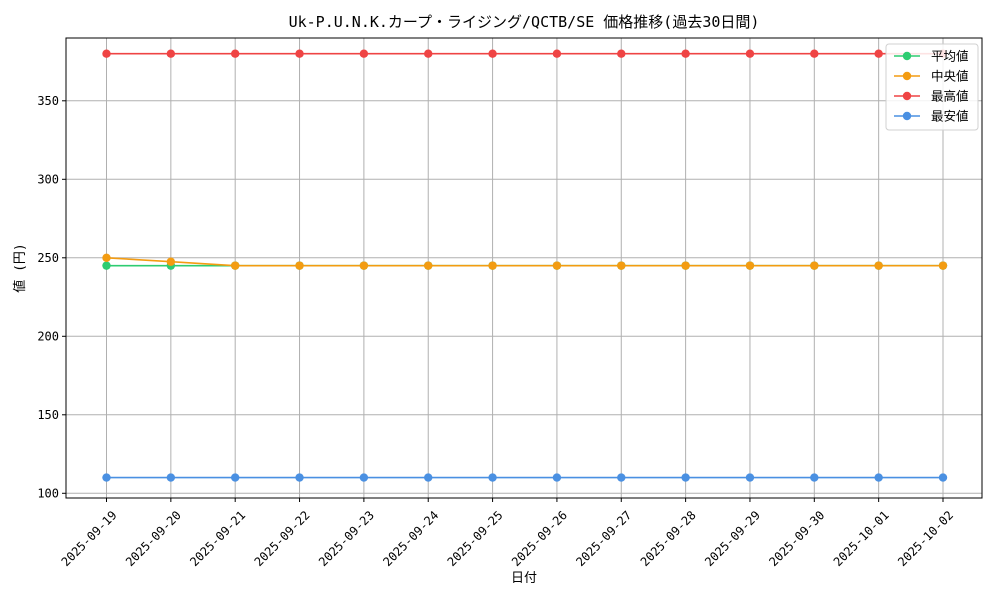 This screenshot has width=1000, height=600. I want to click on legend-label: 最高値, so click(950, 96).